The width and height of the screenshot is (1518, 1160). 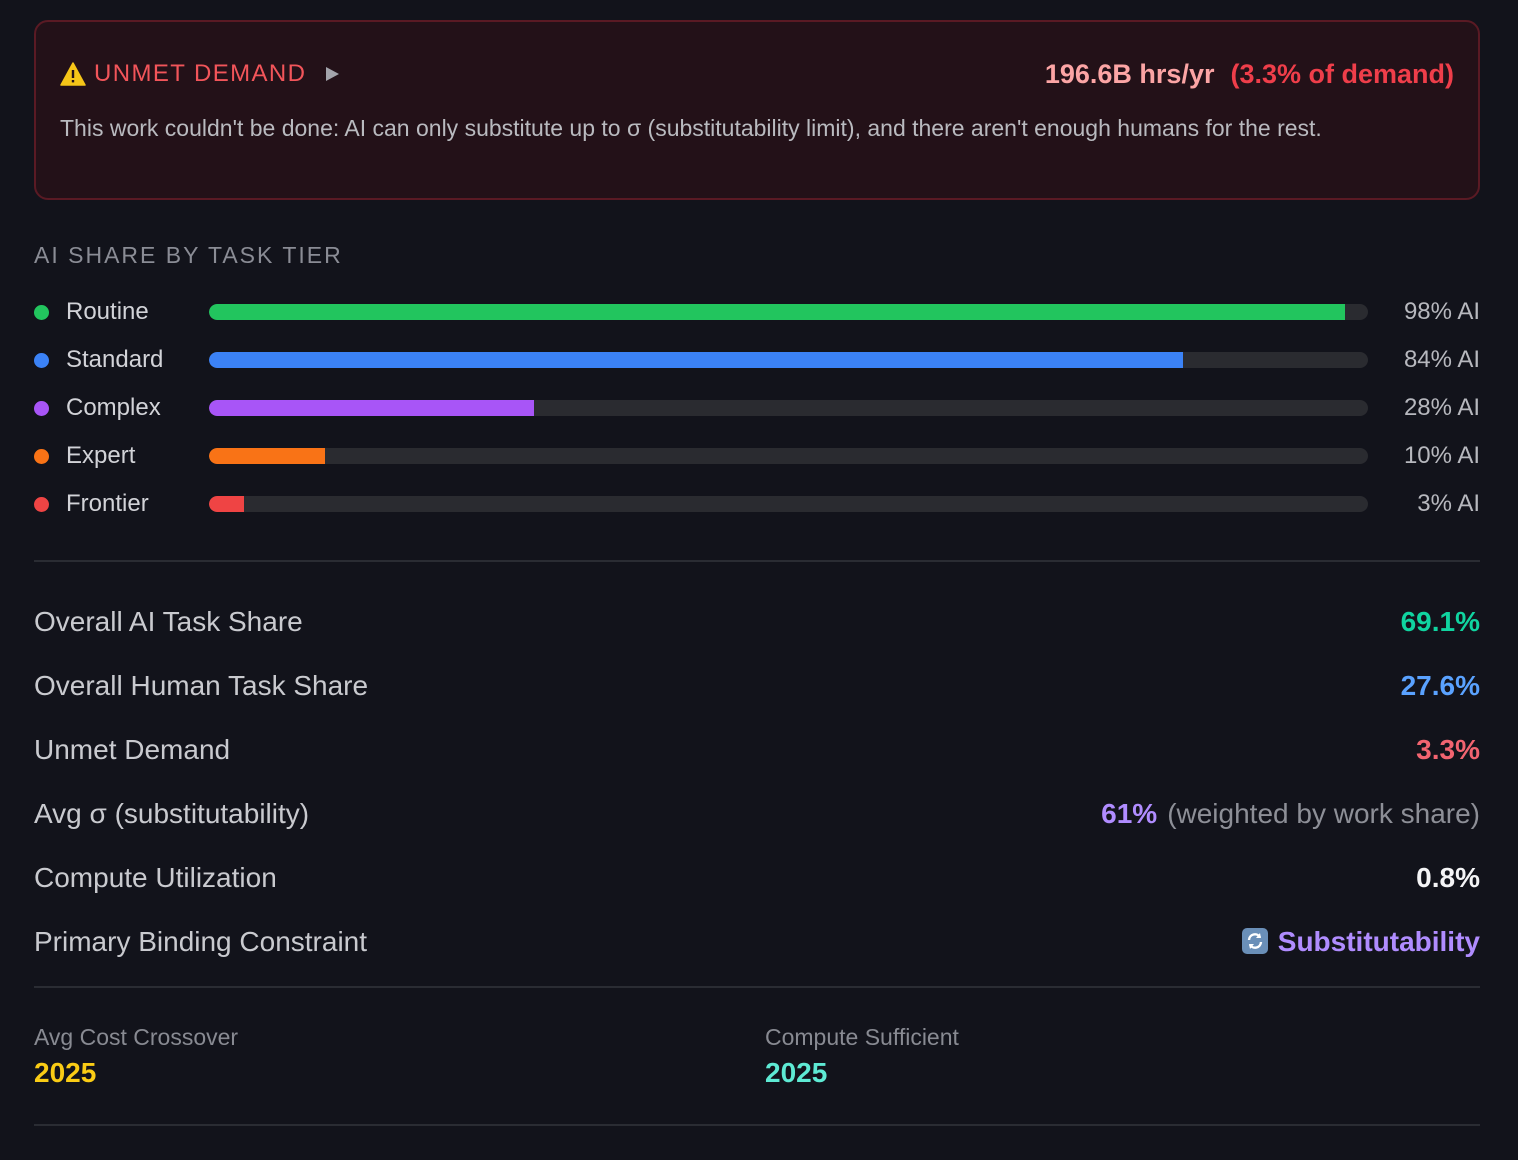 What do you see at coordinates (155, 877) in the screenshot?
I see `stat-label: Compute Utilization` at bounding box center [155, 877].